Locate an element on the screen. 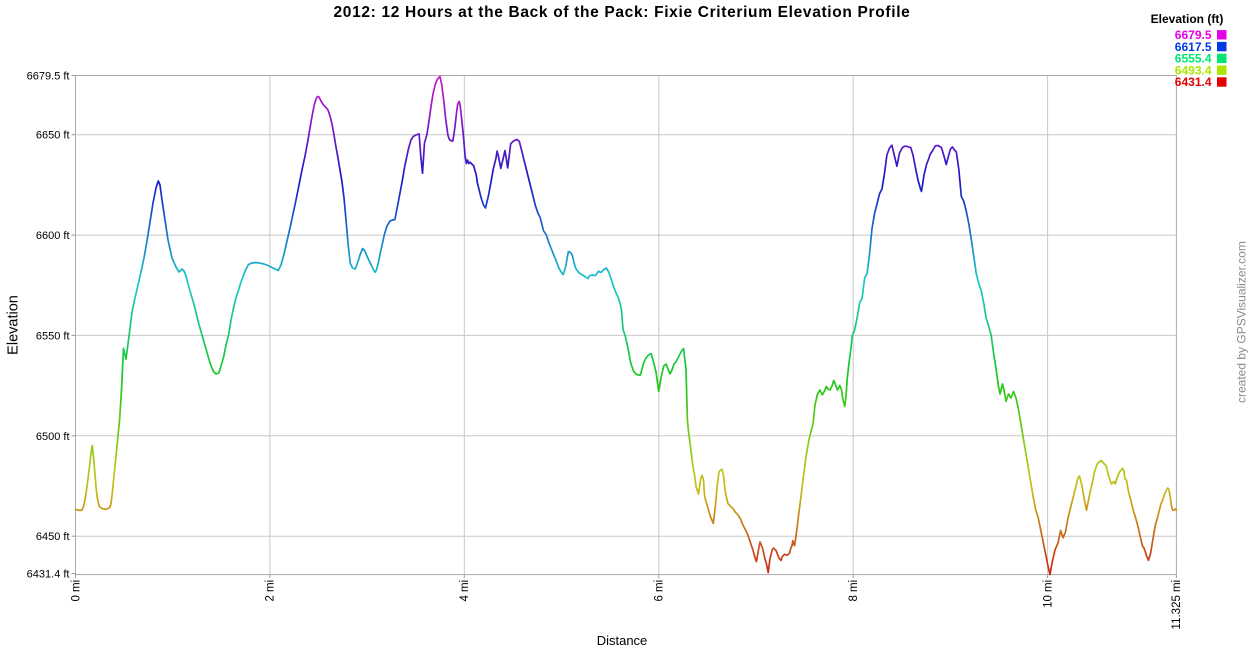 The width and height of the screenshot is (1250, 650). svg-text: 10 mi is located at coordinates (1048, 594).